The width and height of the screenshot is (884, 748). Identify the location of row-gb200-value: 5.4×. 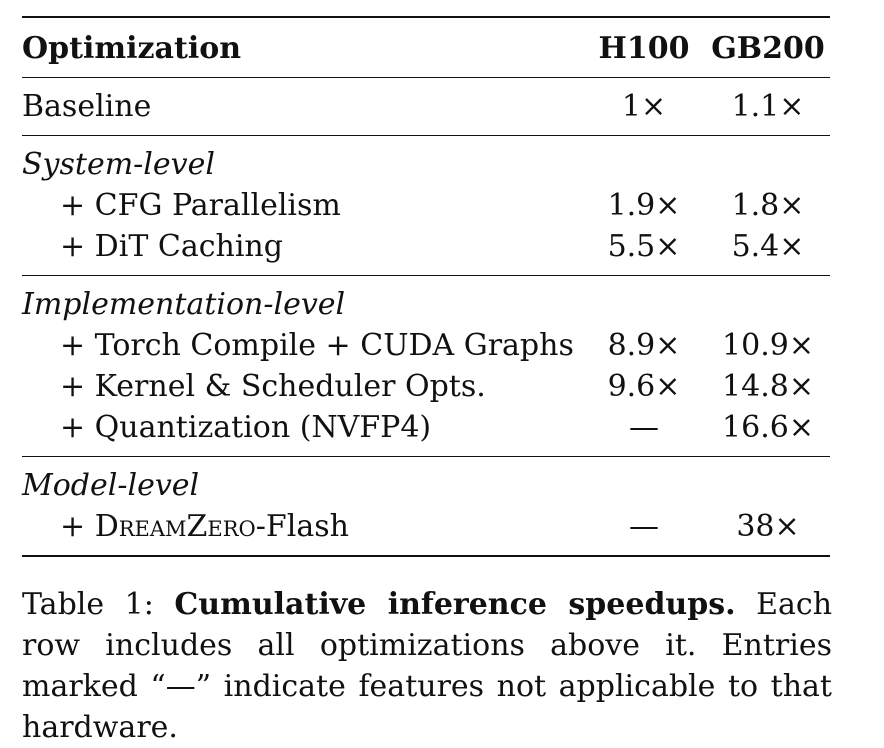
(768, 246).